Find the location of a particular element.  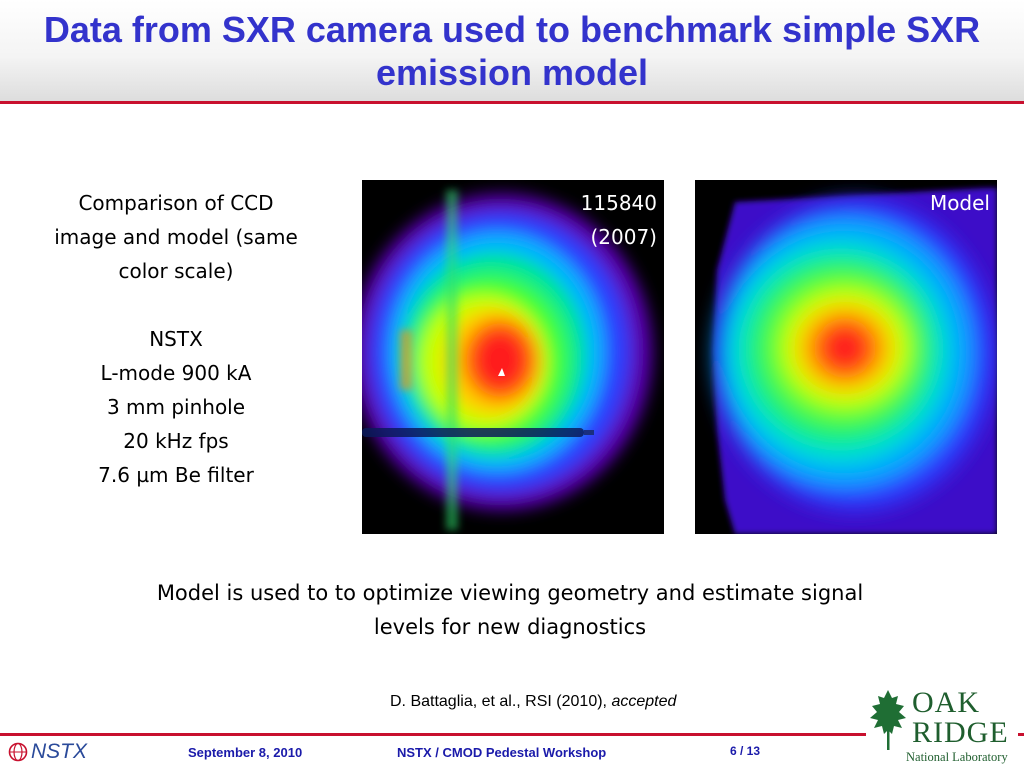

ornl-ridge-text: RIDGE is located at coordinates (960, 732).